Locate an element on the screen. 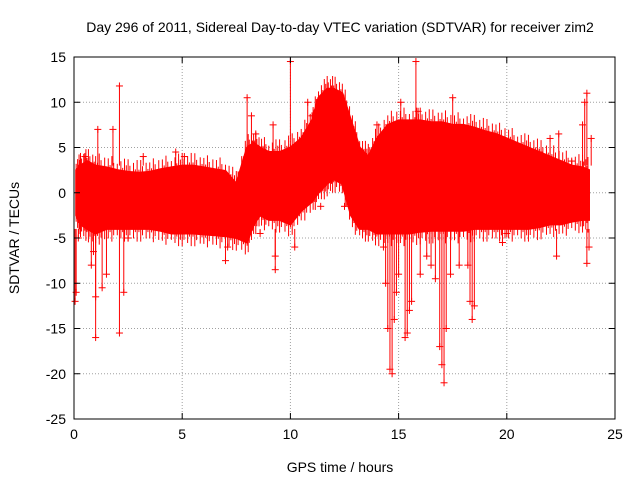 This screenshot has width=640, height=480. x-tick-label: 5 is located at coordinates (182, 434).